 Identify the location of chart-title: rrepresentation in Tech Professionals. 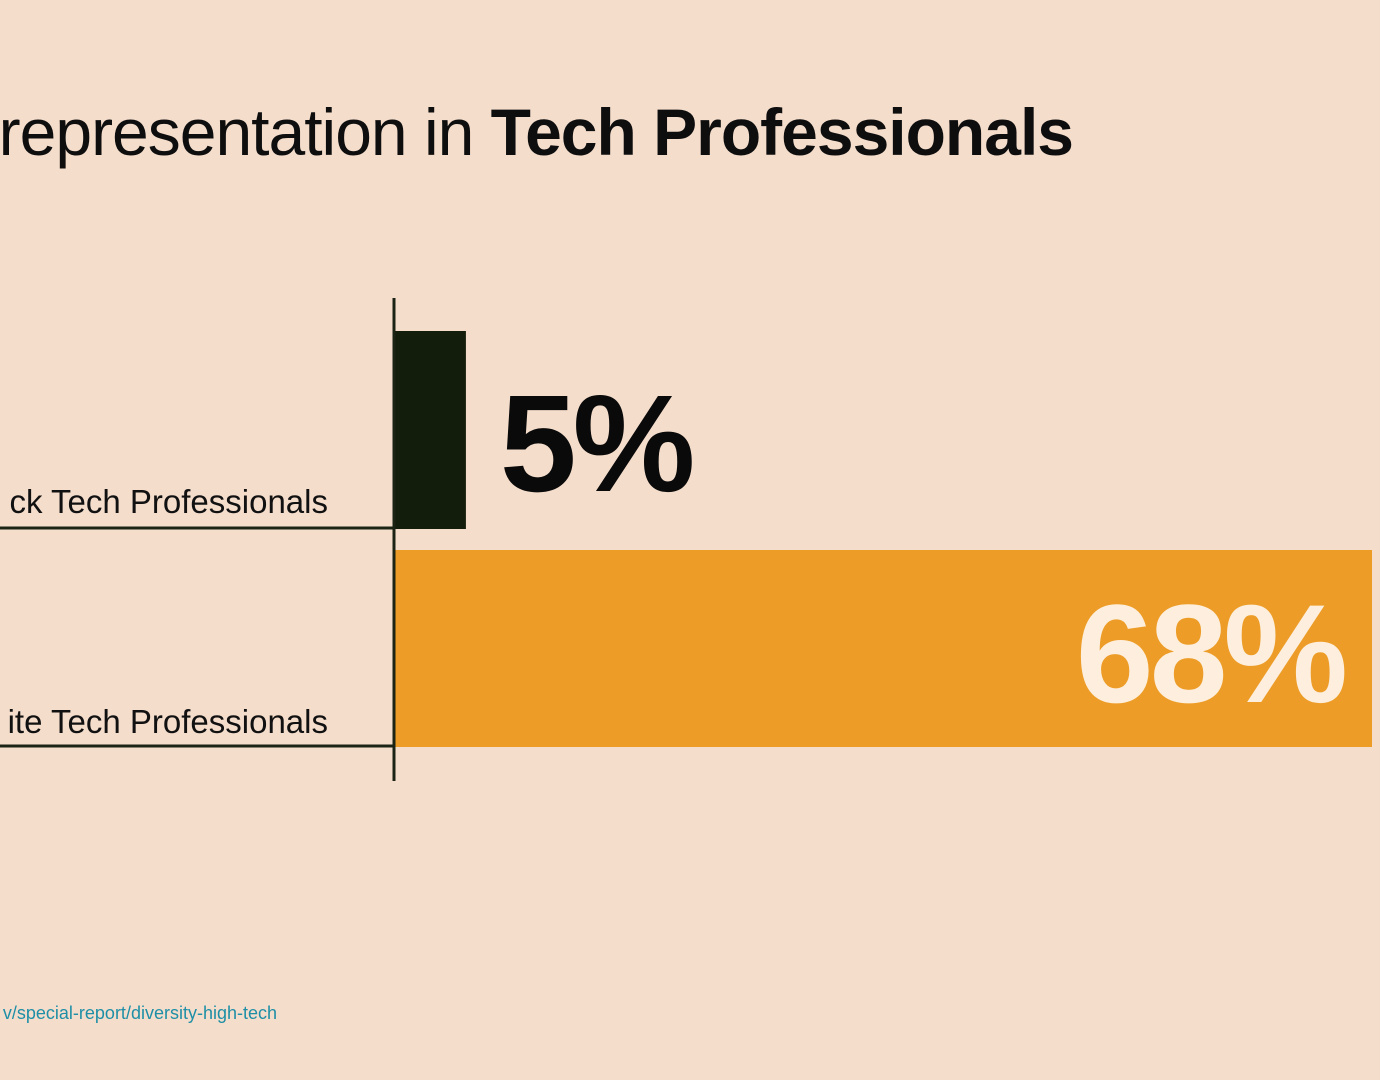
(537, 132).